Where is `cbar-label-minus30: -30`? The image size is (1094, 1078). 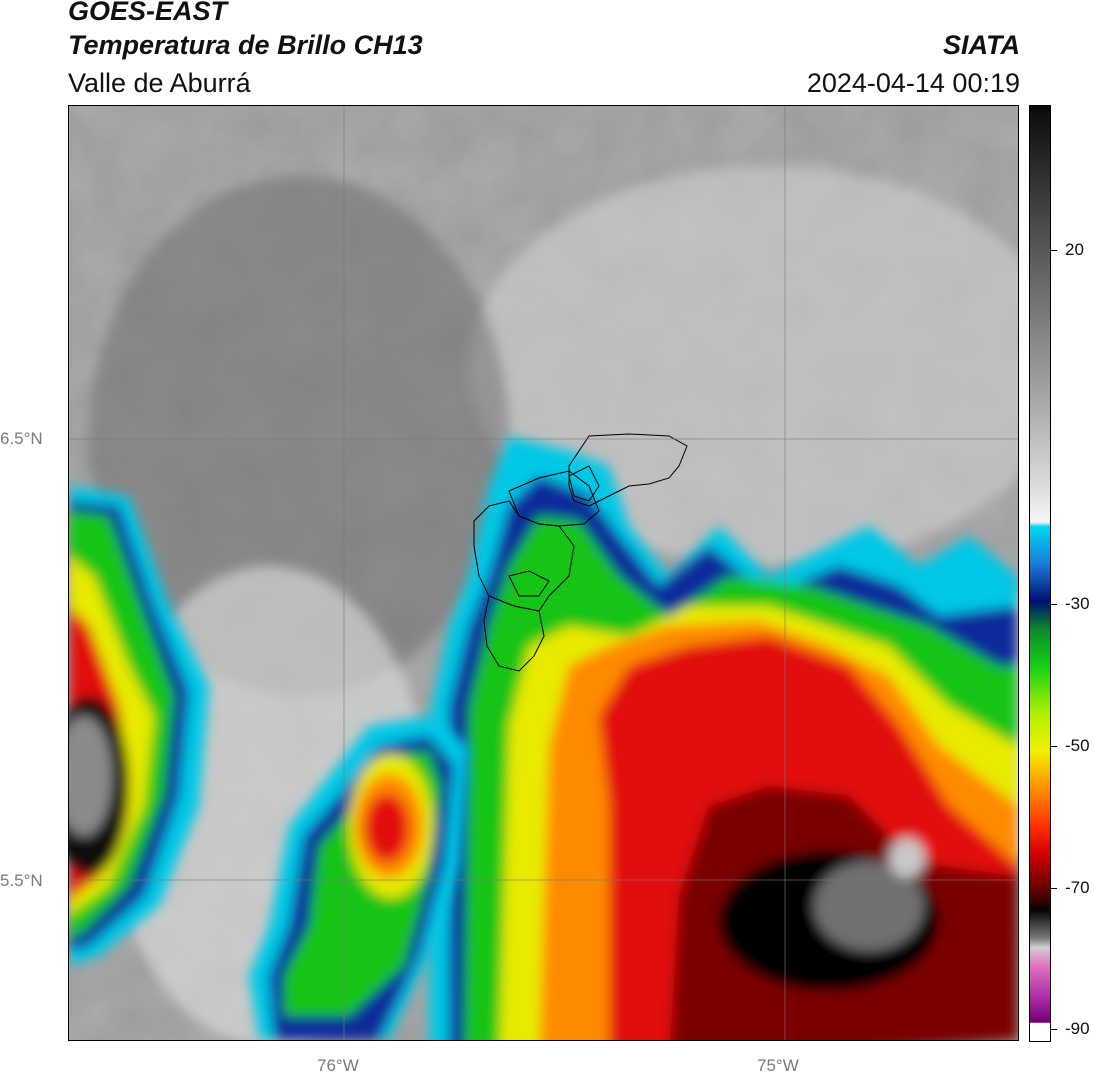 cbar-label-minus30: -30 is located at coordinates (1077, 603).